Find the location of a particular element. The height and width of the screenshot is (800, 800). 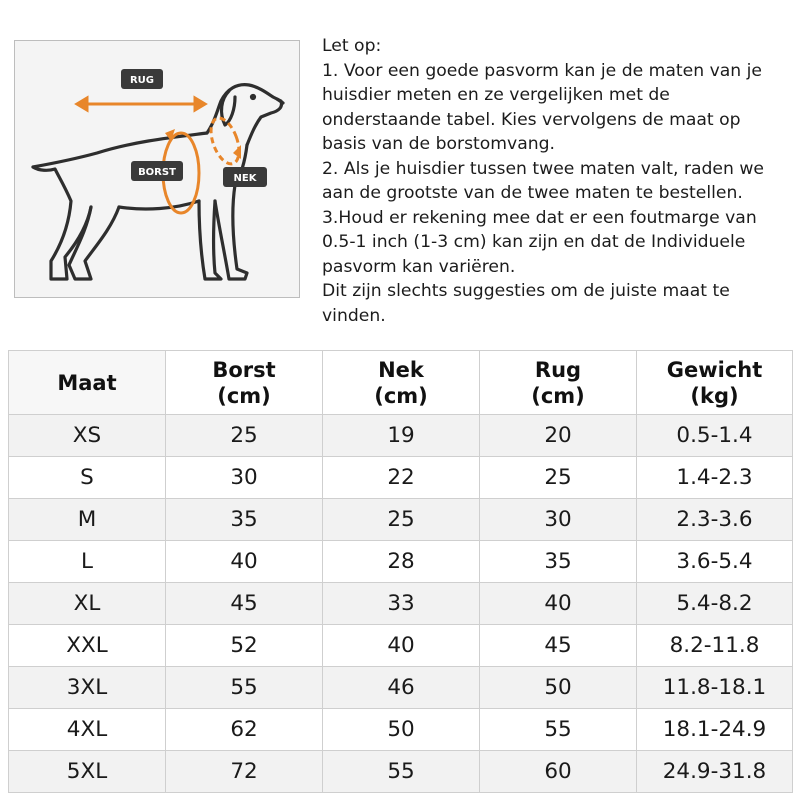

table-row: XXL 52 40 45 8.2-11.8 is located at coordinates (400, 645).